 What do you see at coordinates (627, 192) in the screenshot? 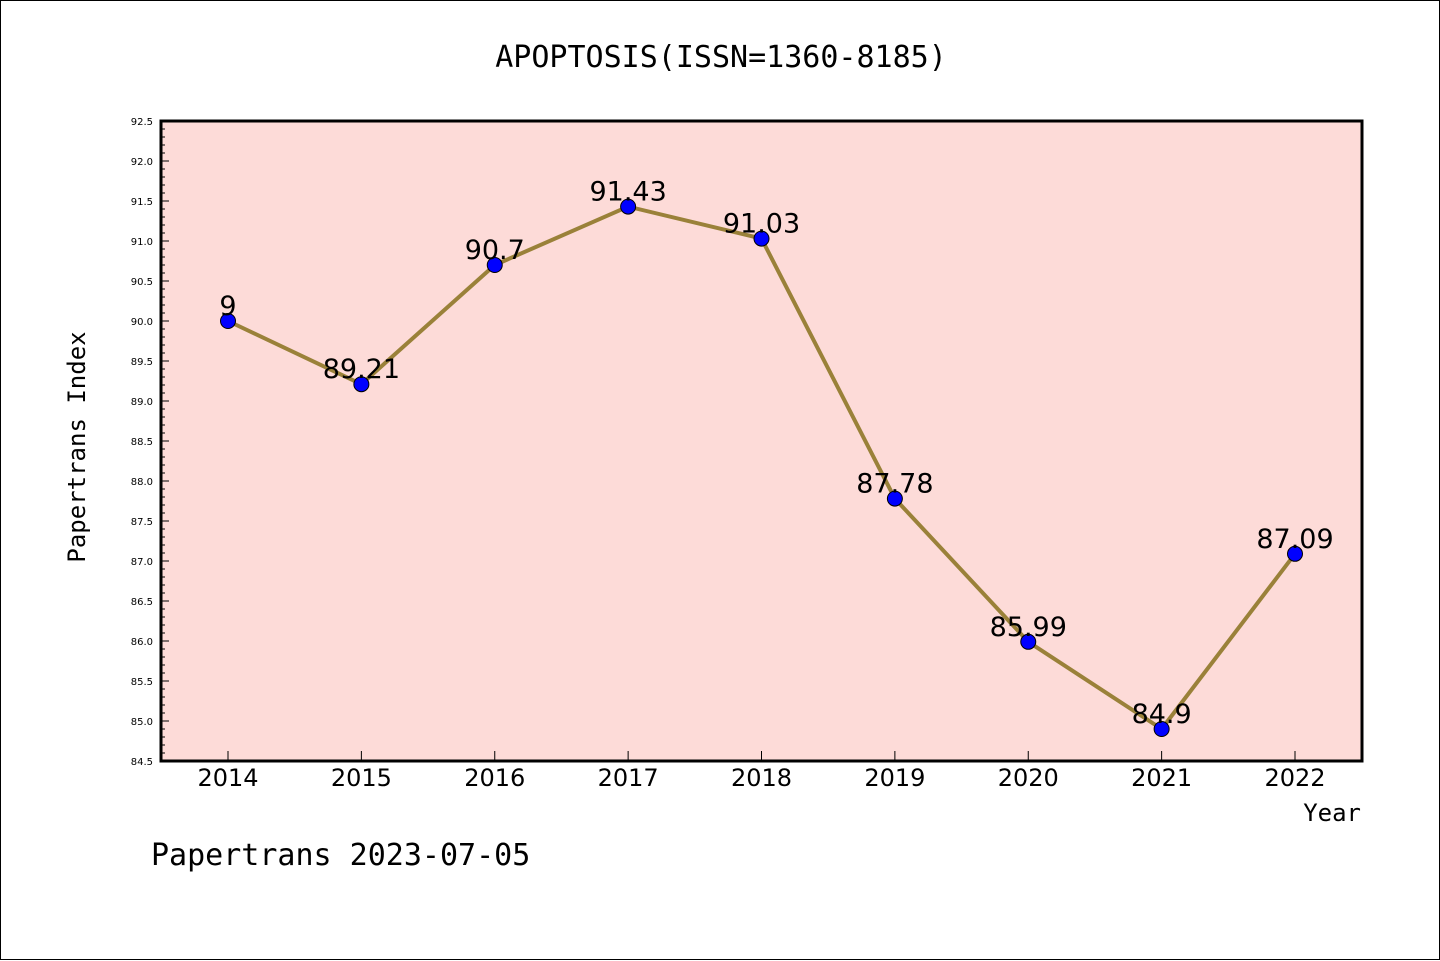
I see `data-label: 91.43` at bounding box center [627, 192].